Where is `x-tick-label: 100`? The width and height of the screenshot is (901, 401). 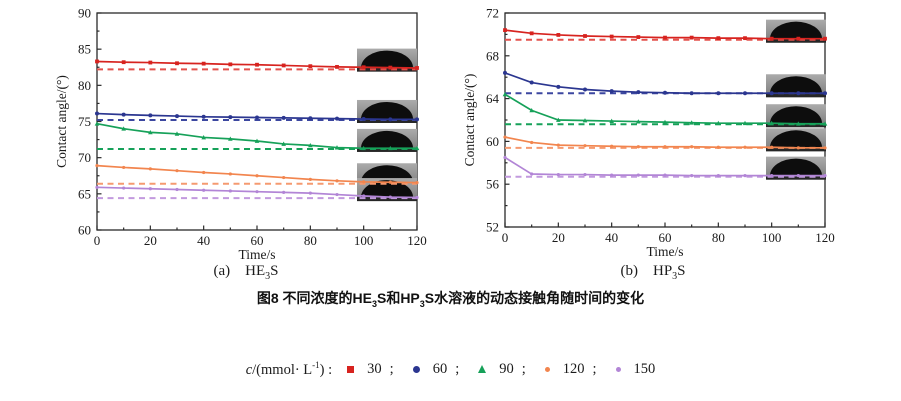 x-tick-label: 100 is located at coordinates (364, 240).